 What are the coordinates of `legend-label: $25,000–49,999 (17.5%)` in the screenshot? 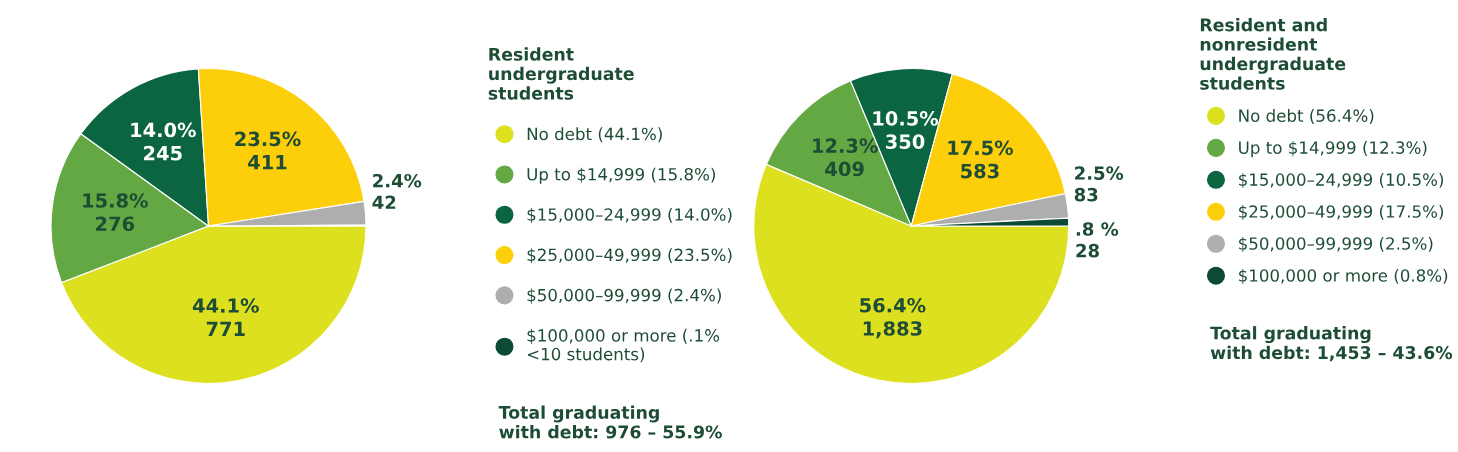 It's located at (1341, 212).